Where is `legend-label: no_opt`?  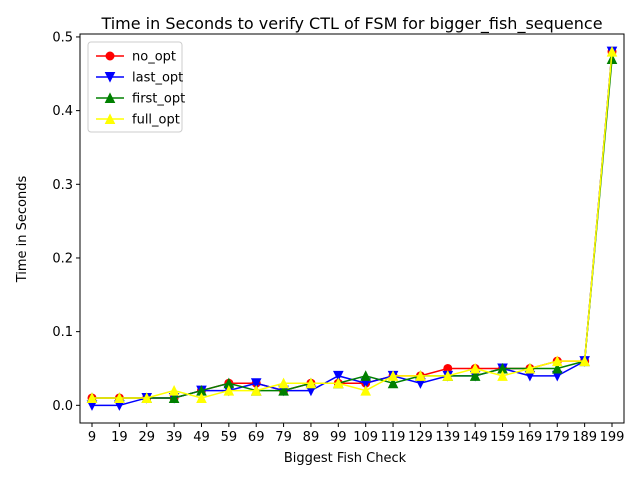
legend-label: no_opt is located at coordinates (154, 57).